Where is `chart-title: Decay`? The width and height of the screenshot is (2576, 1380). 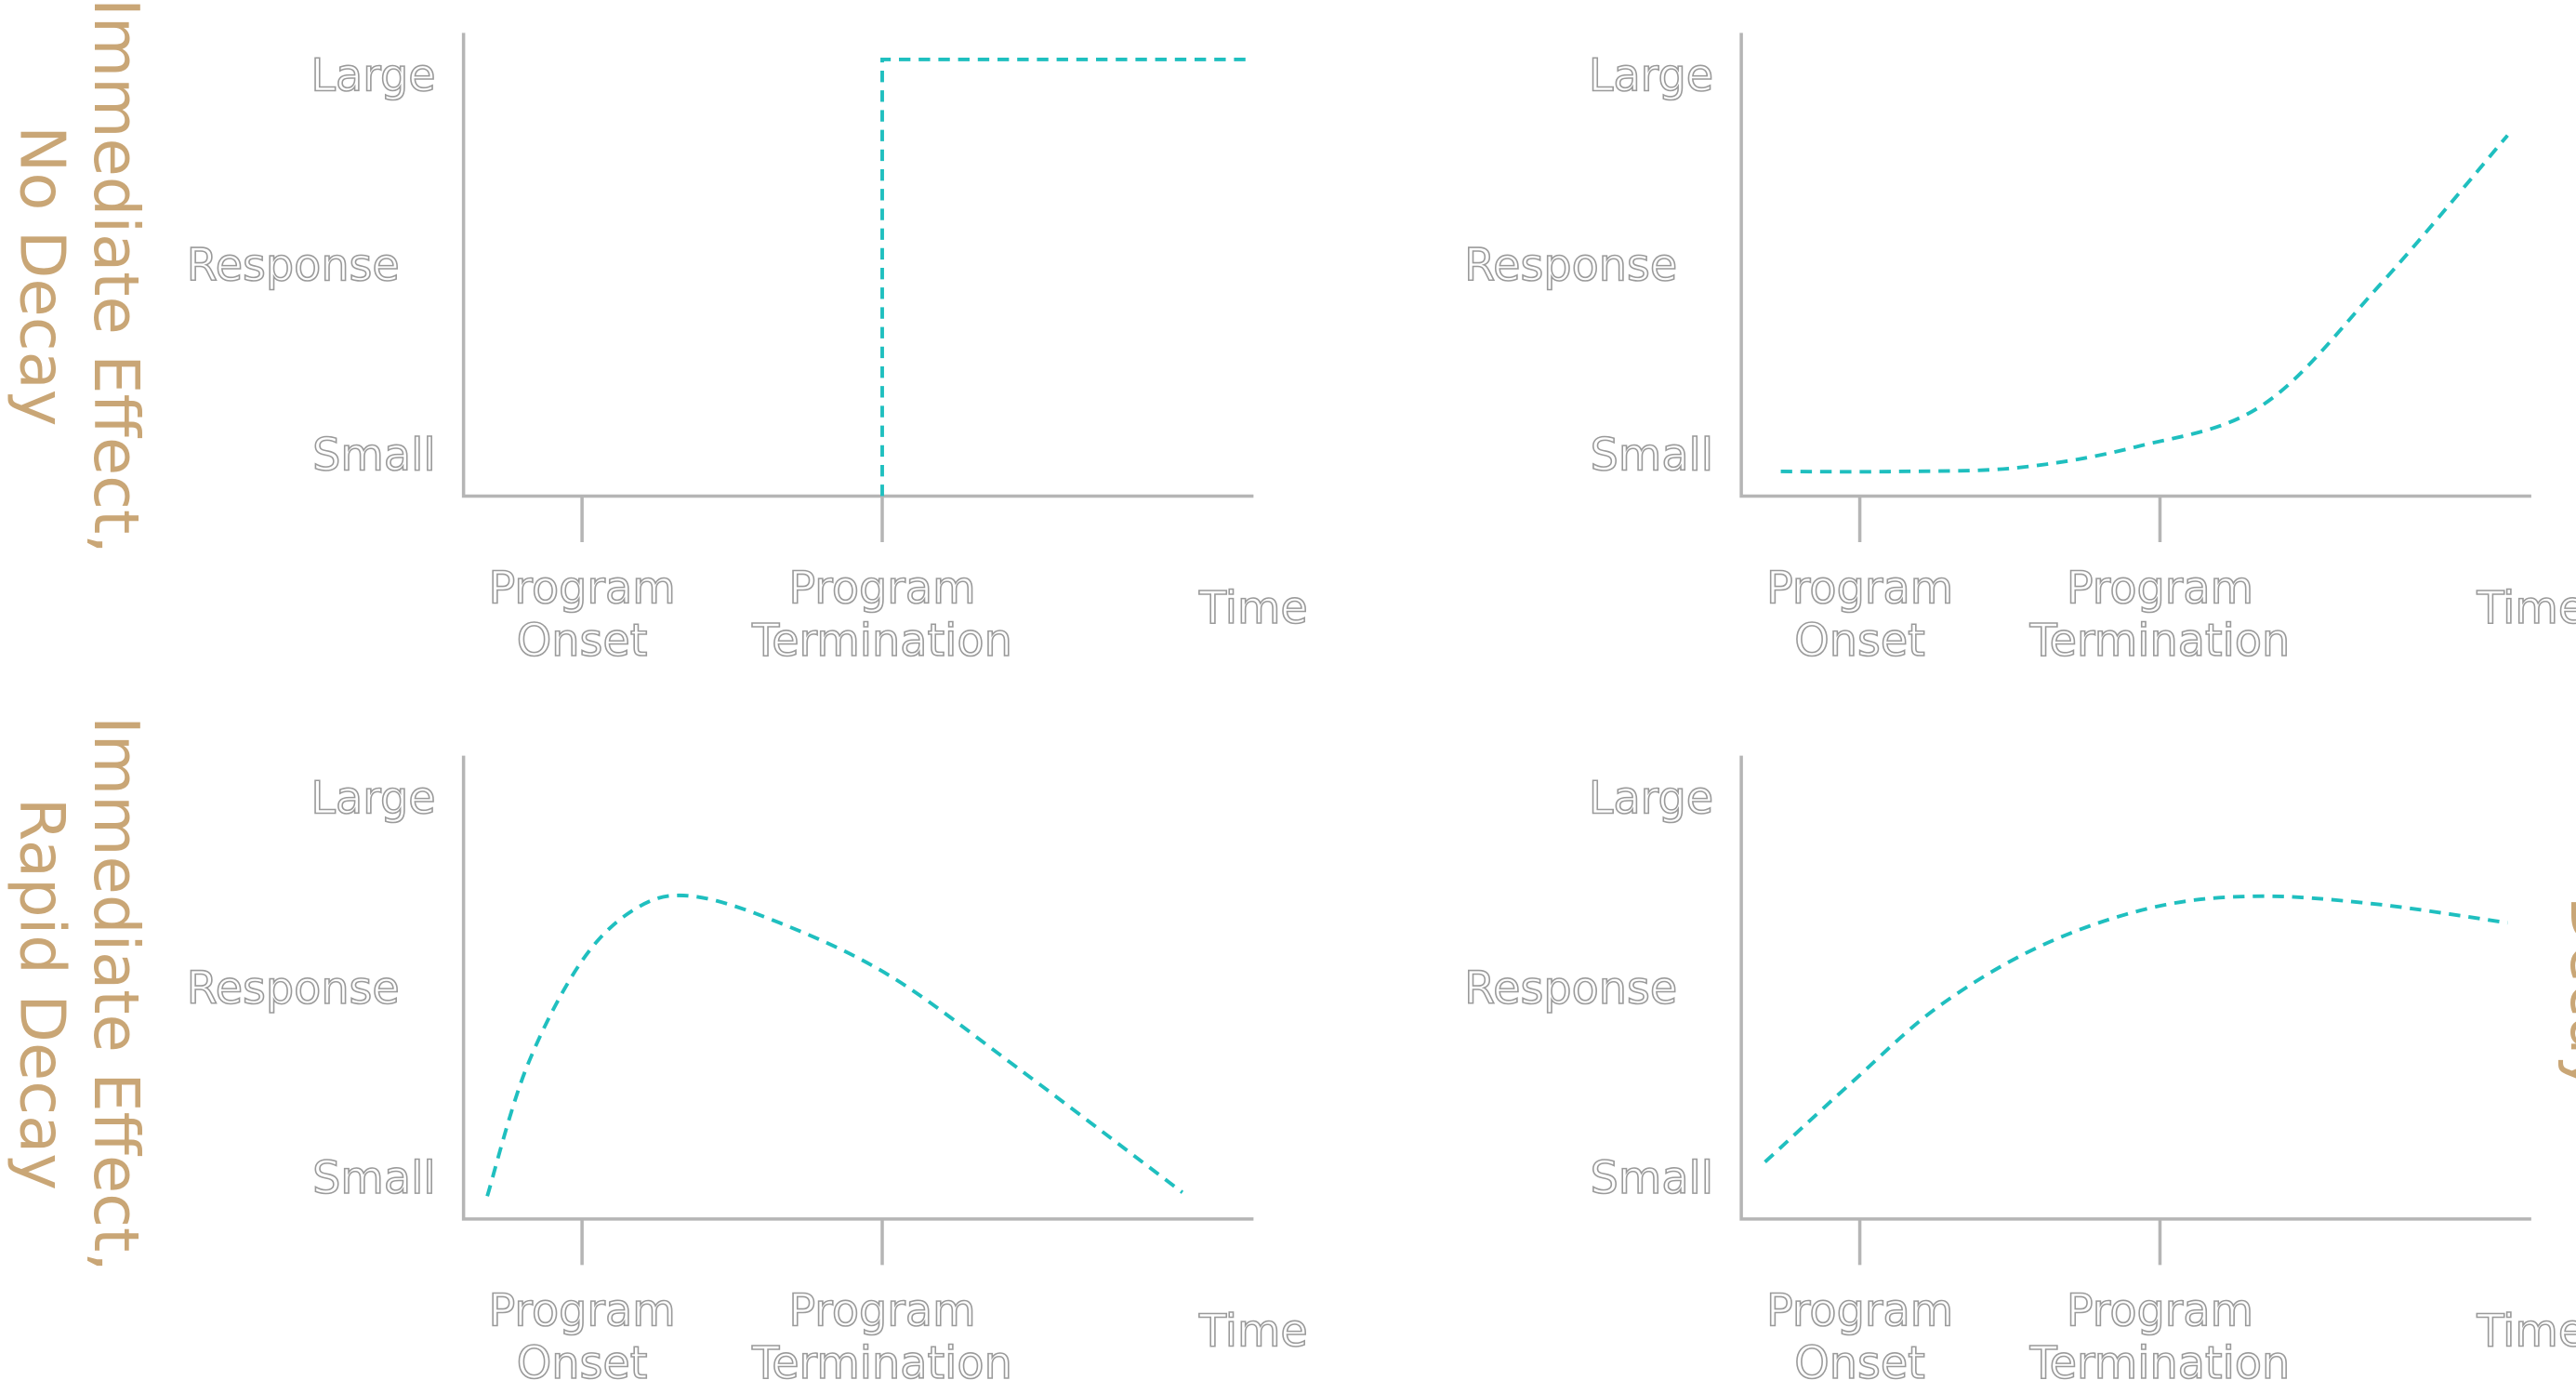 chart-title: Decay is located at coordinates (2566, 994).